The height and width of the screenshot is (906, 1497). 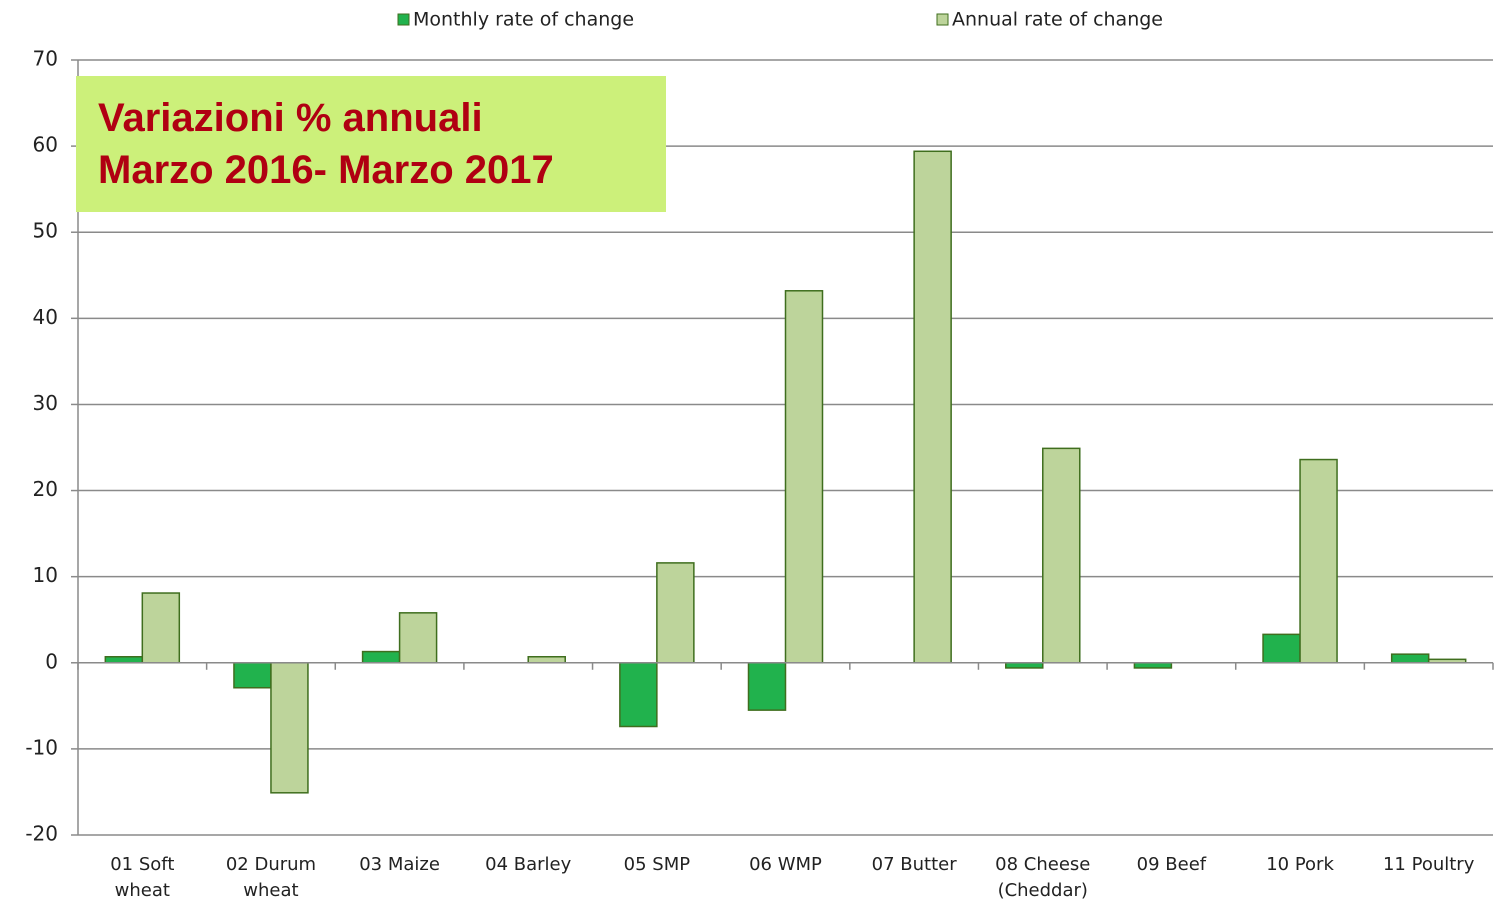 I want to click on chart-title: Variazioni % annuali, so click(x=290, y=118).